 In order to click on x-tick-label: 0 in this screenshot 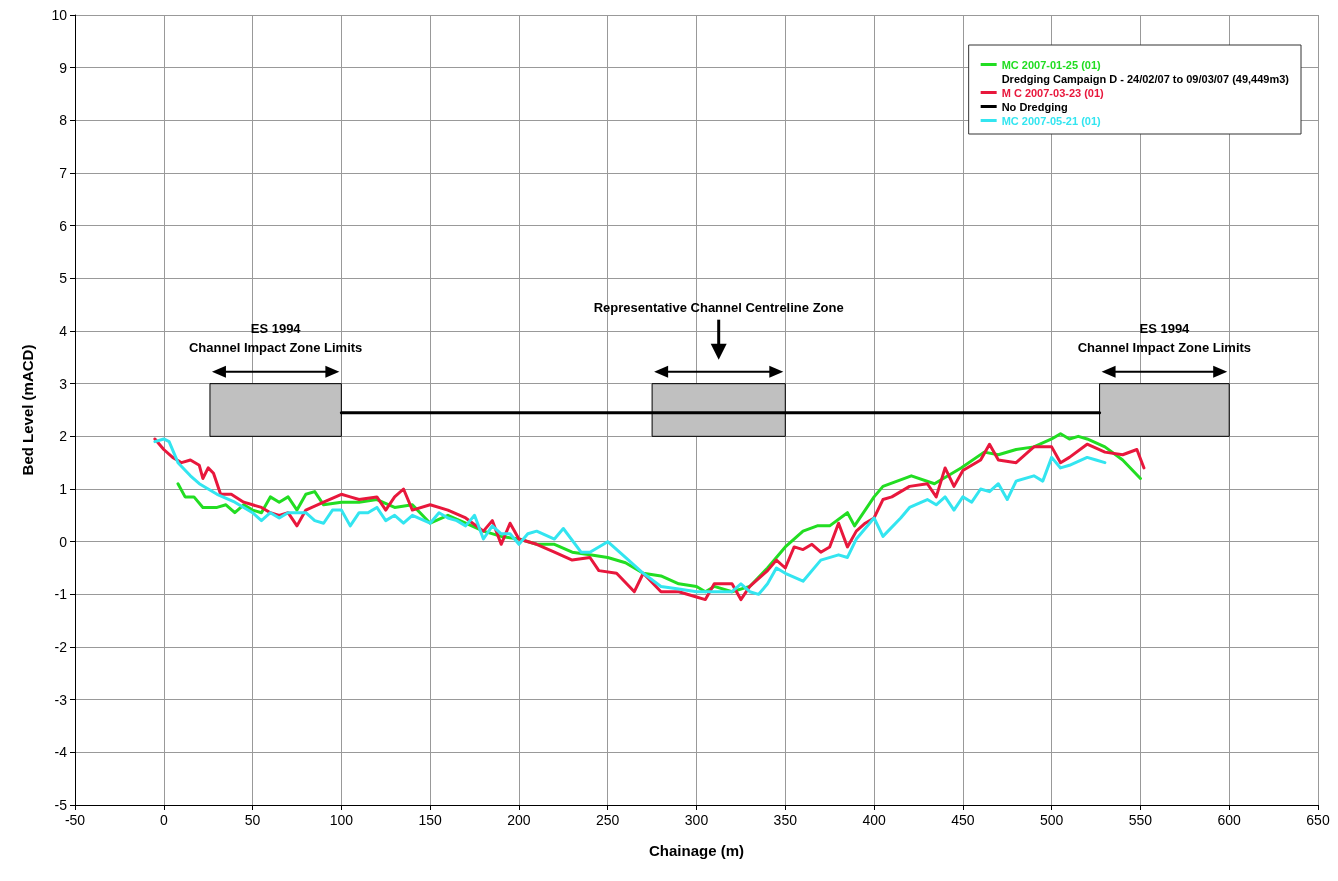, I will do `click(163, 820)`.